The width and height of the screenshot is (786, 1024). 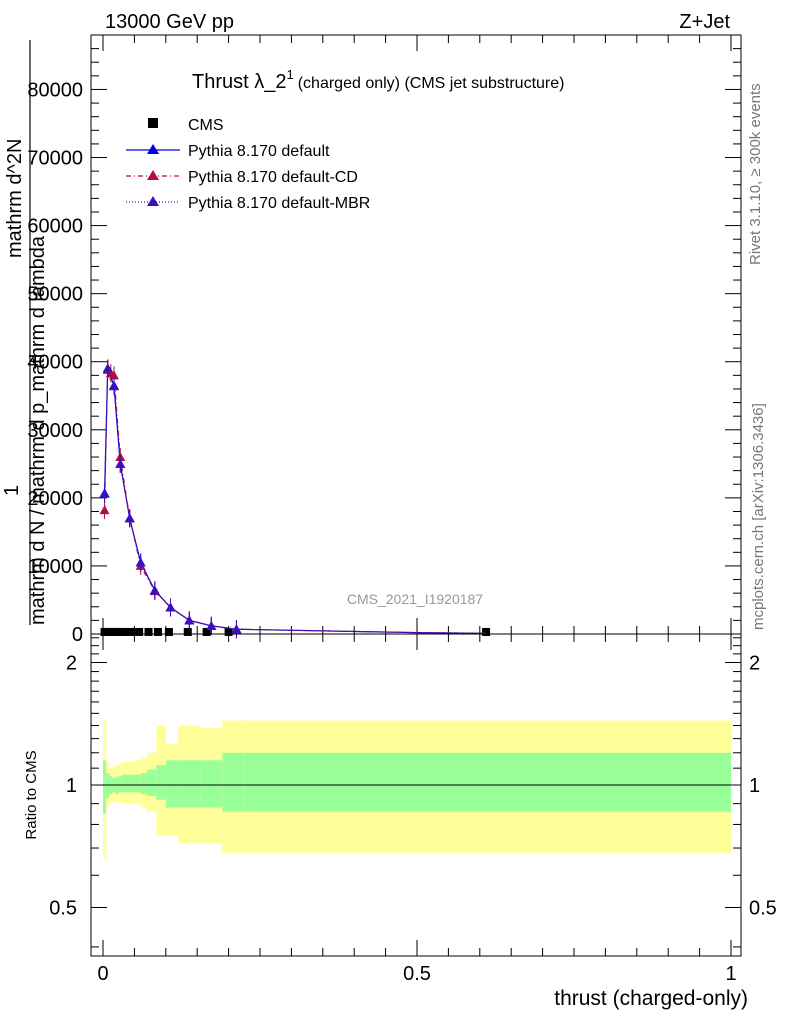 What do you see at coordinates (102, 974) in the screenshot?
I see `x-tick-label: 0` at bounding box center [102, 974].